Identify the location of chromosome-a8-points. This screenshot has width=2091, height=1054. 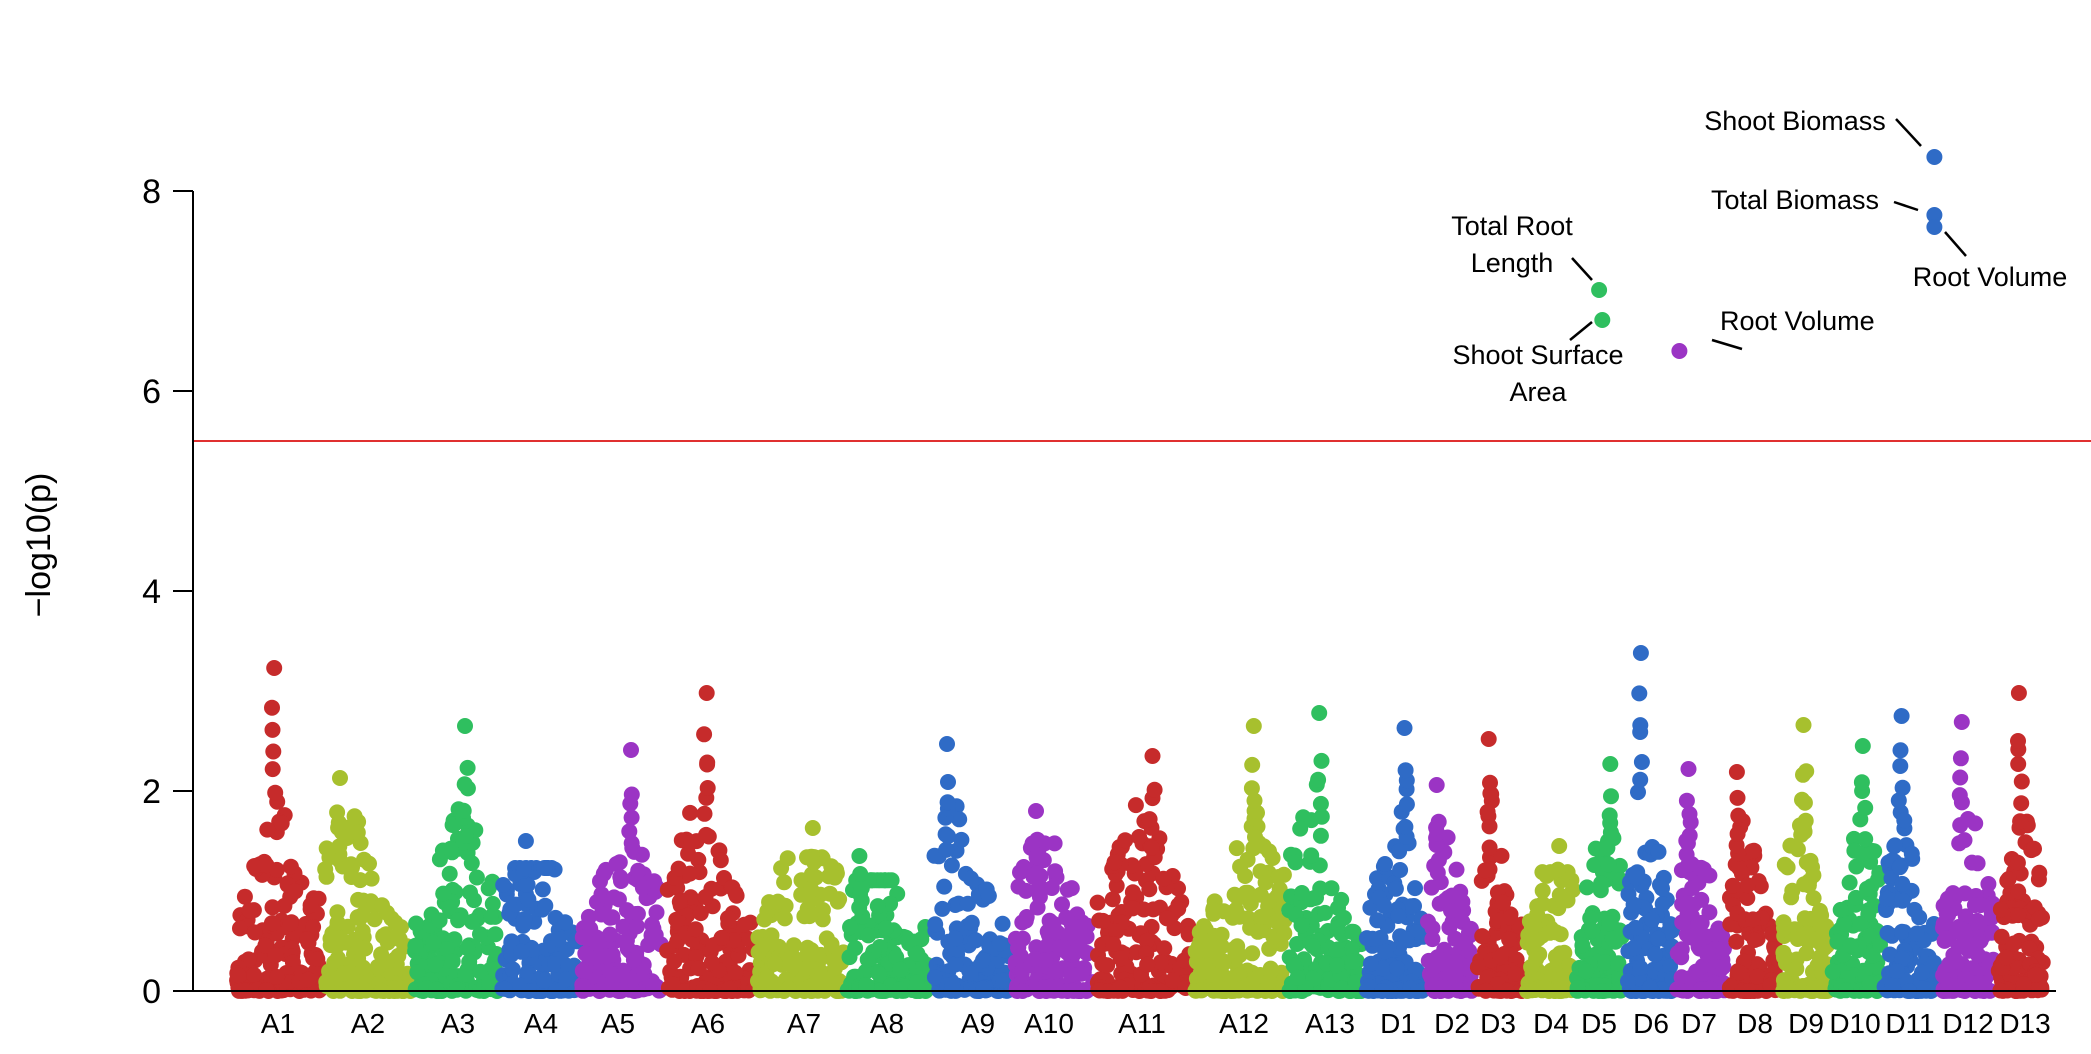
(889, 923).